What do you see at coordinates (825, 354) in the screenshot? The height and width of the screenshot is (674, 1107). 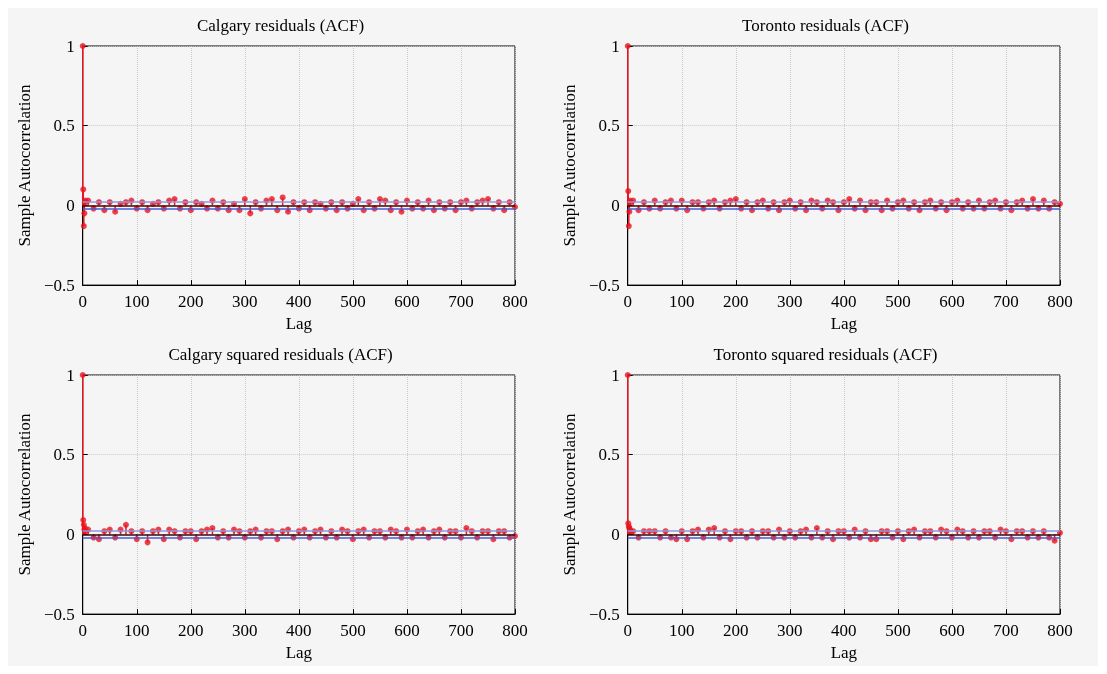 I see `chart-title: Toronto squared residuals (ACF)` at bounding box center [825, 354].